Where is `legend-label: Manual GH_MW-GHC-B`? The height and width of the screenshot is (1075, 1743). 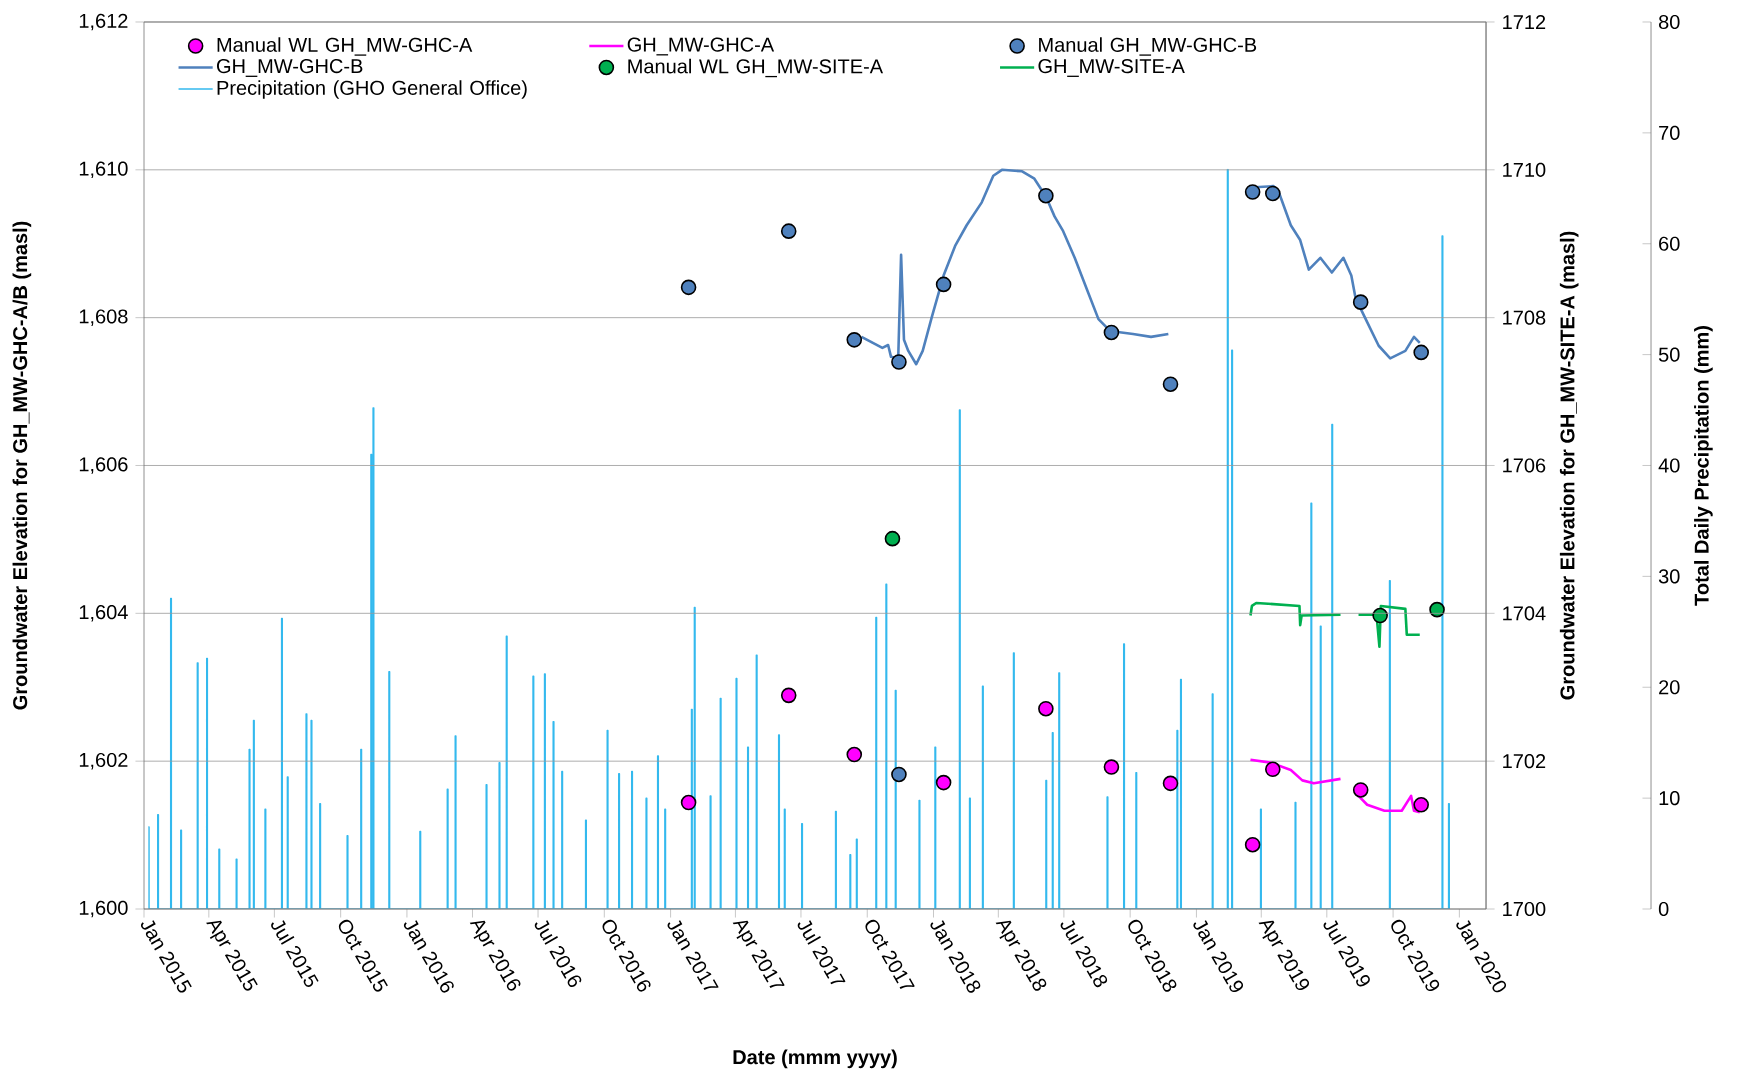 legend-label: Manual GH_MW-GHC-B is located at coordinates (1148, 46).